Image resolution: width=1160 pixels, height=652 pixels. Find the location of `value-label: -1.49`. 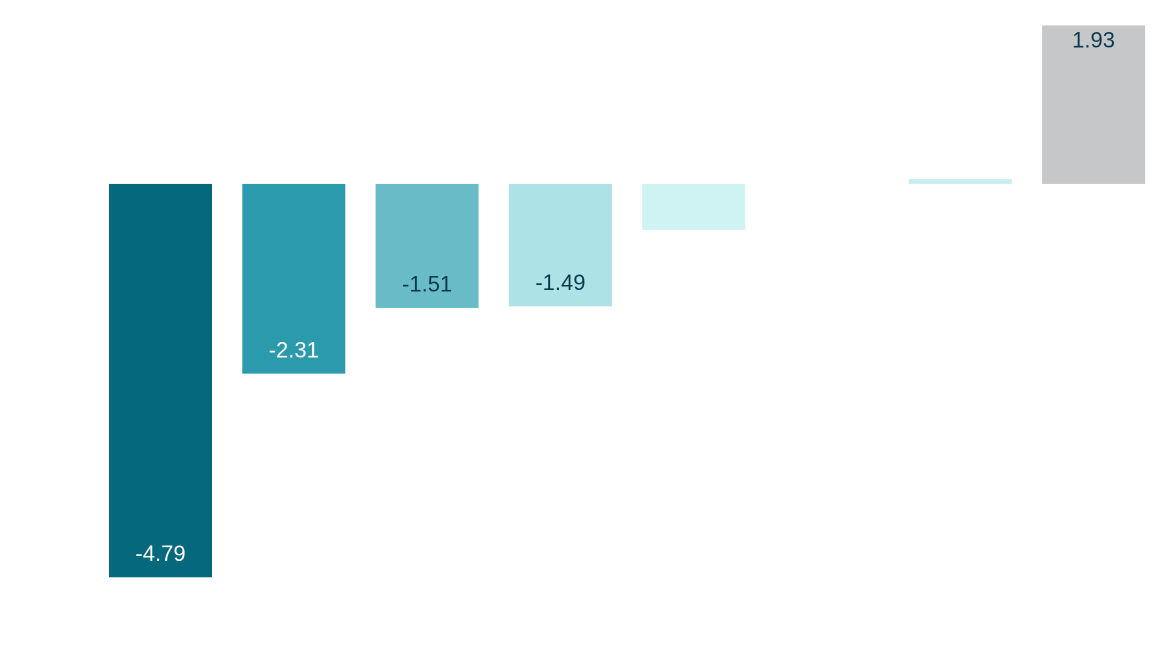

value-label: -1.49 is located at coordinates (560, 282).